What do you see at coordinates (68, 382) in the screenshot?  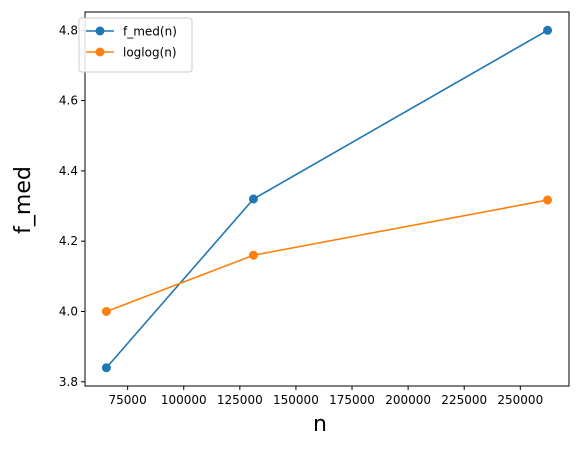 I see `y-tick-label: 3.8` at bounding box center [68, 382].